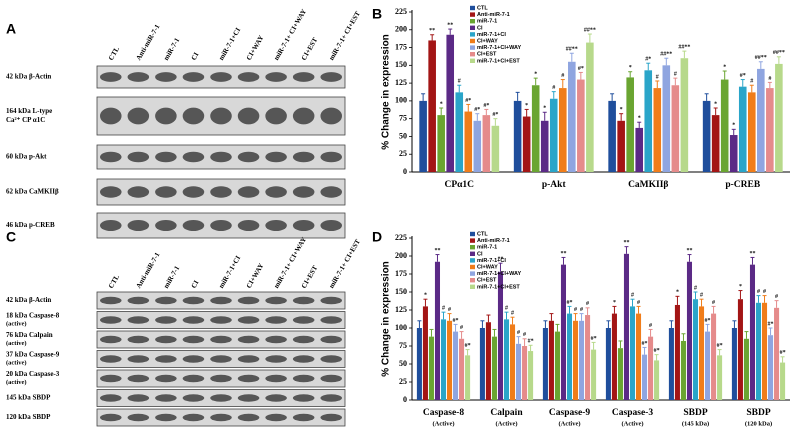 This screenshot has width=800, height=432. I want to click on panel-letter: D, so click(377, 237).